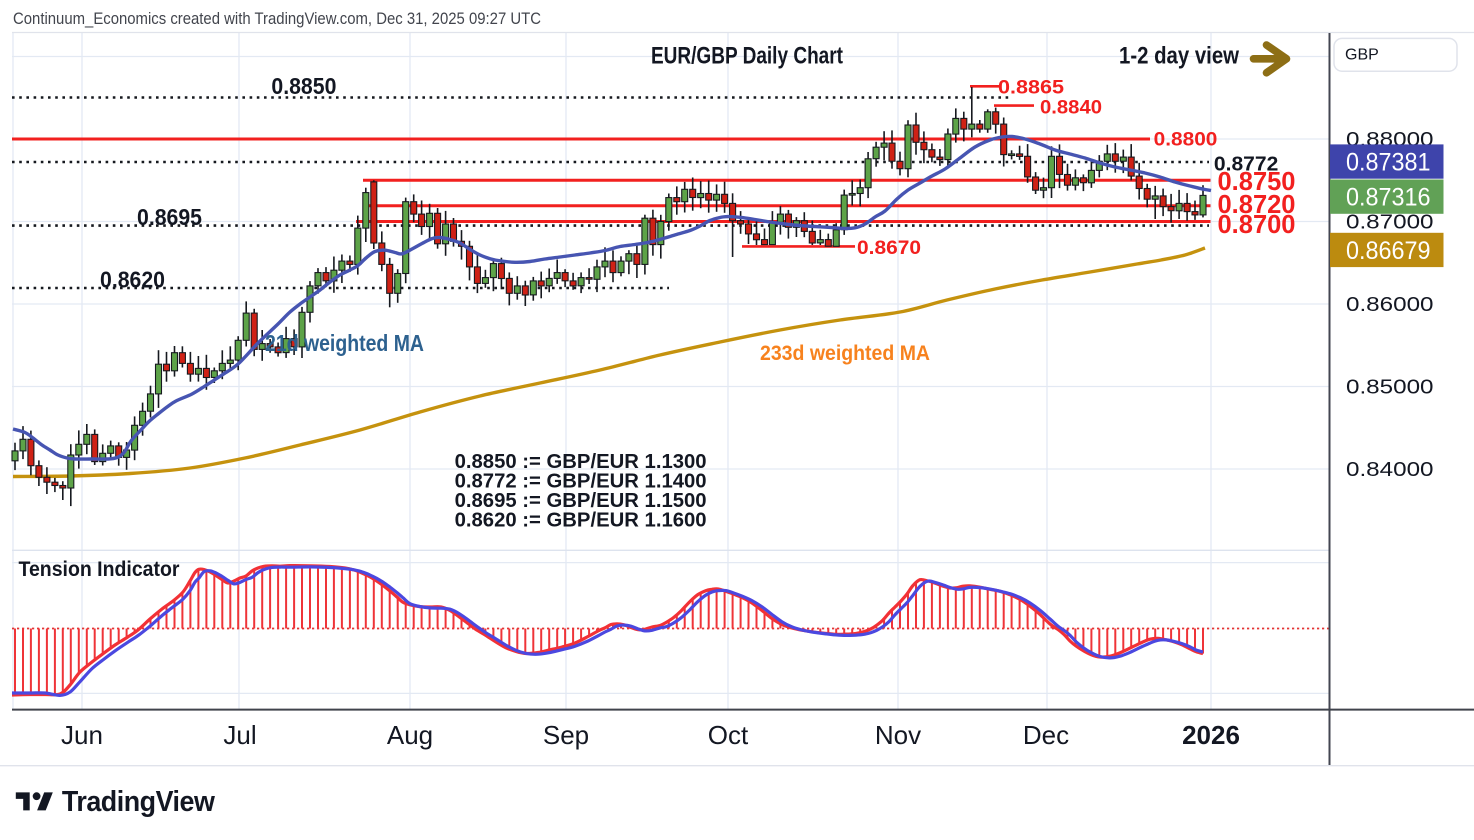 The height and width of the screenshot is (840, 1474). What do you see at coordinates (82, 735) in the screenshot?
I see `svg-text: Jun` at bounding box center [82, 735].